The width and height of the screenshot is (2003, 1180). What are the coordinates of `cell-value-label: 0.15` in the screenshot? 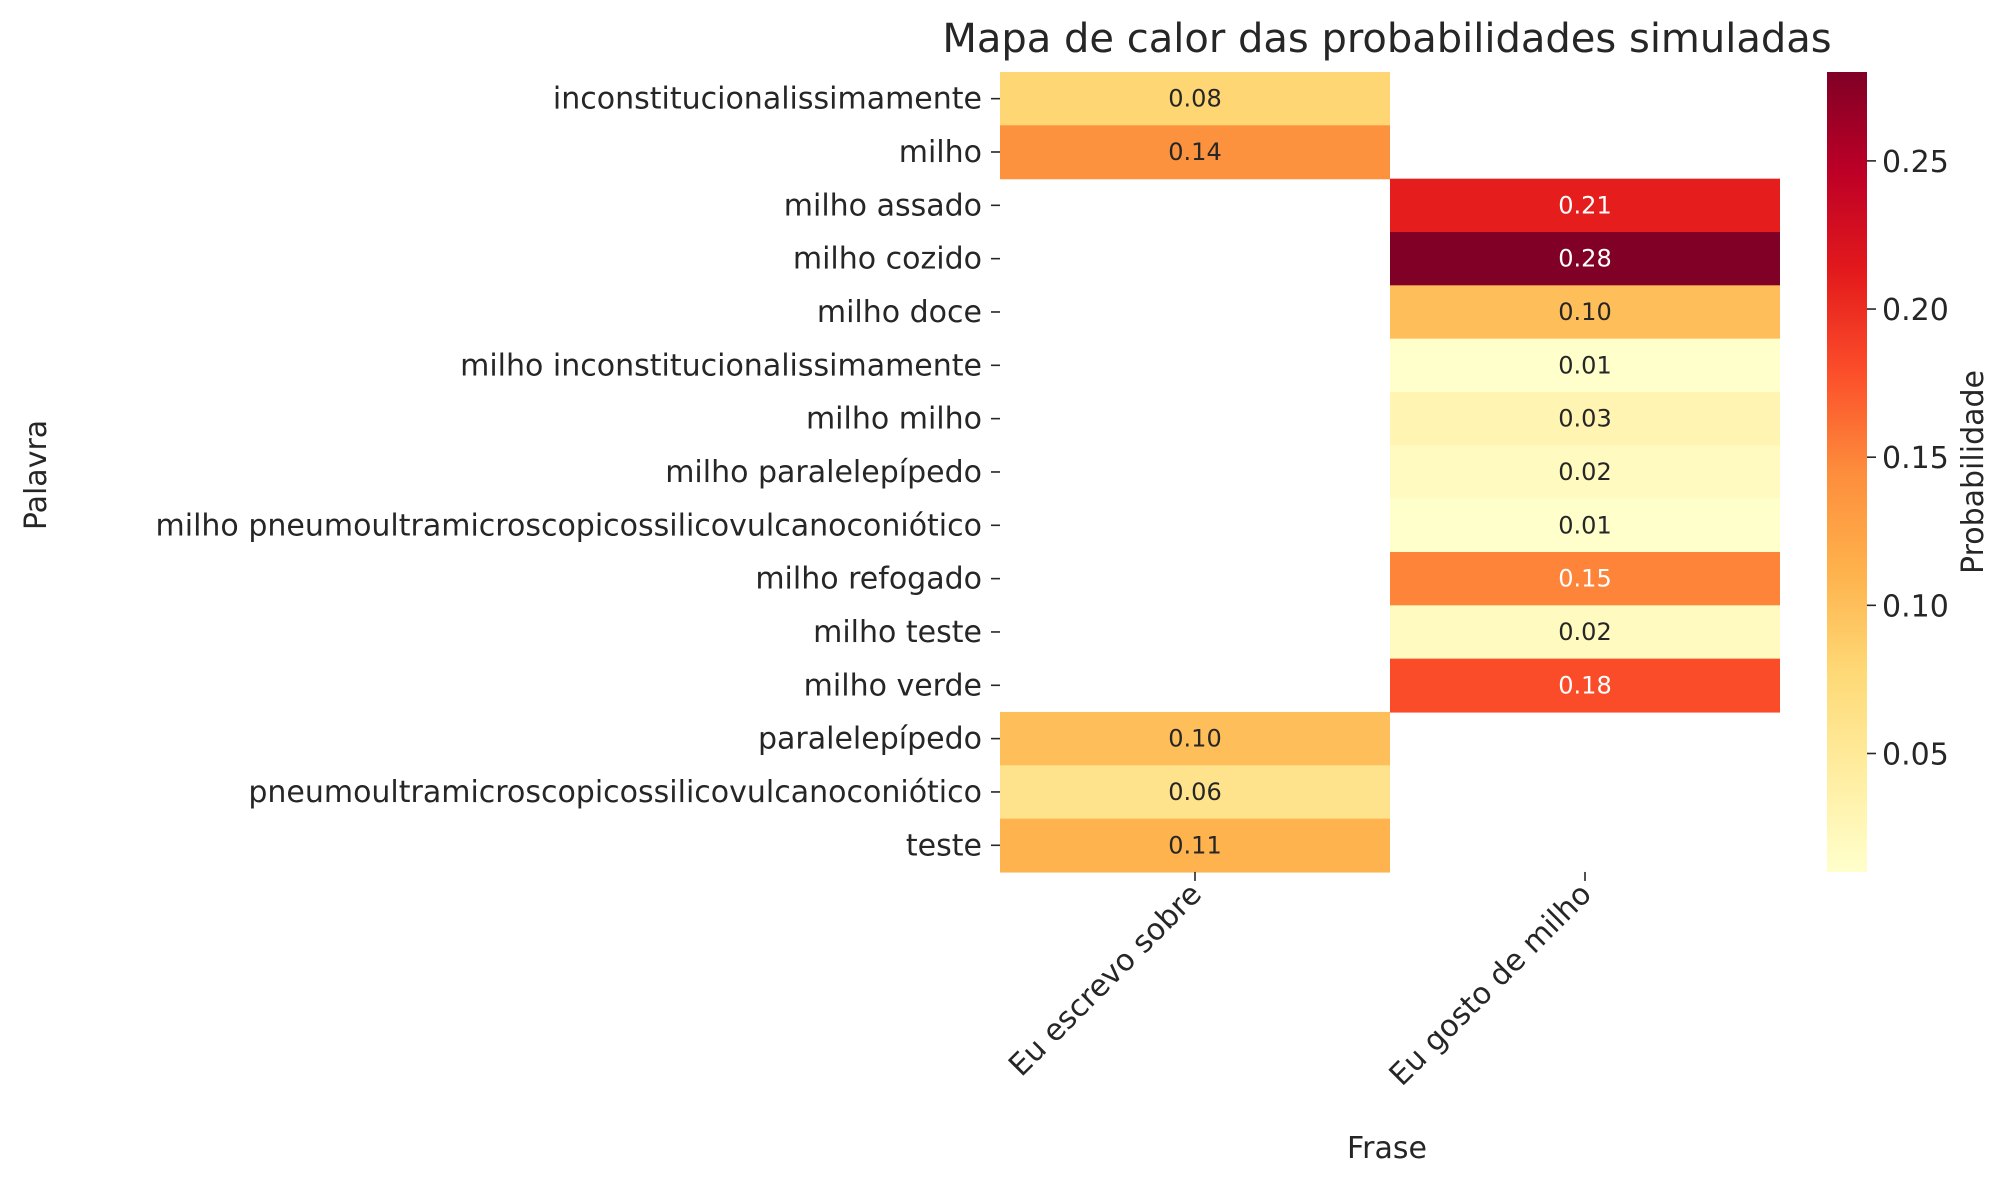 It's located at (1584, 579).